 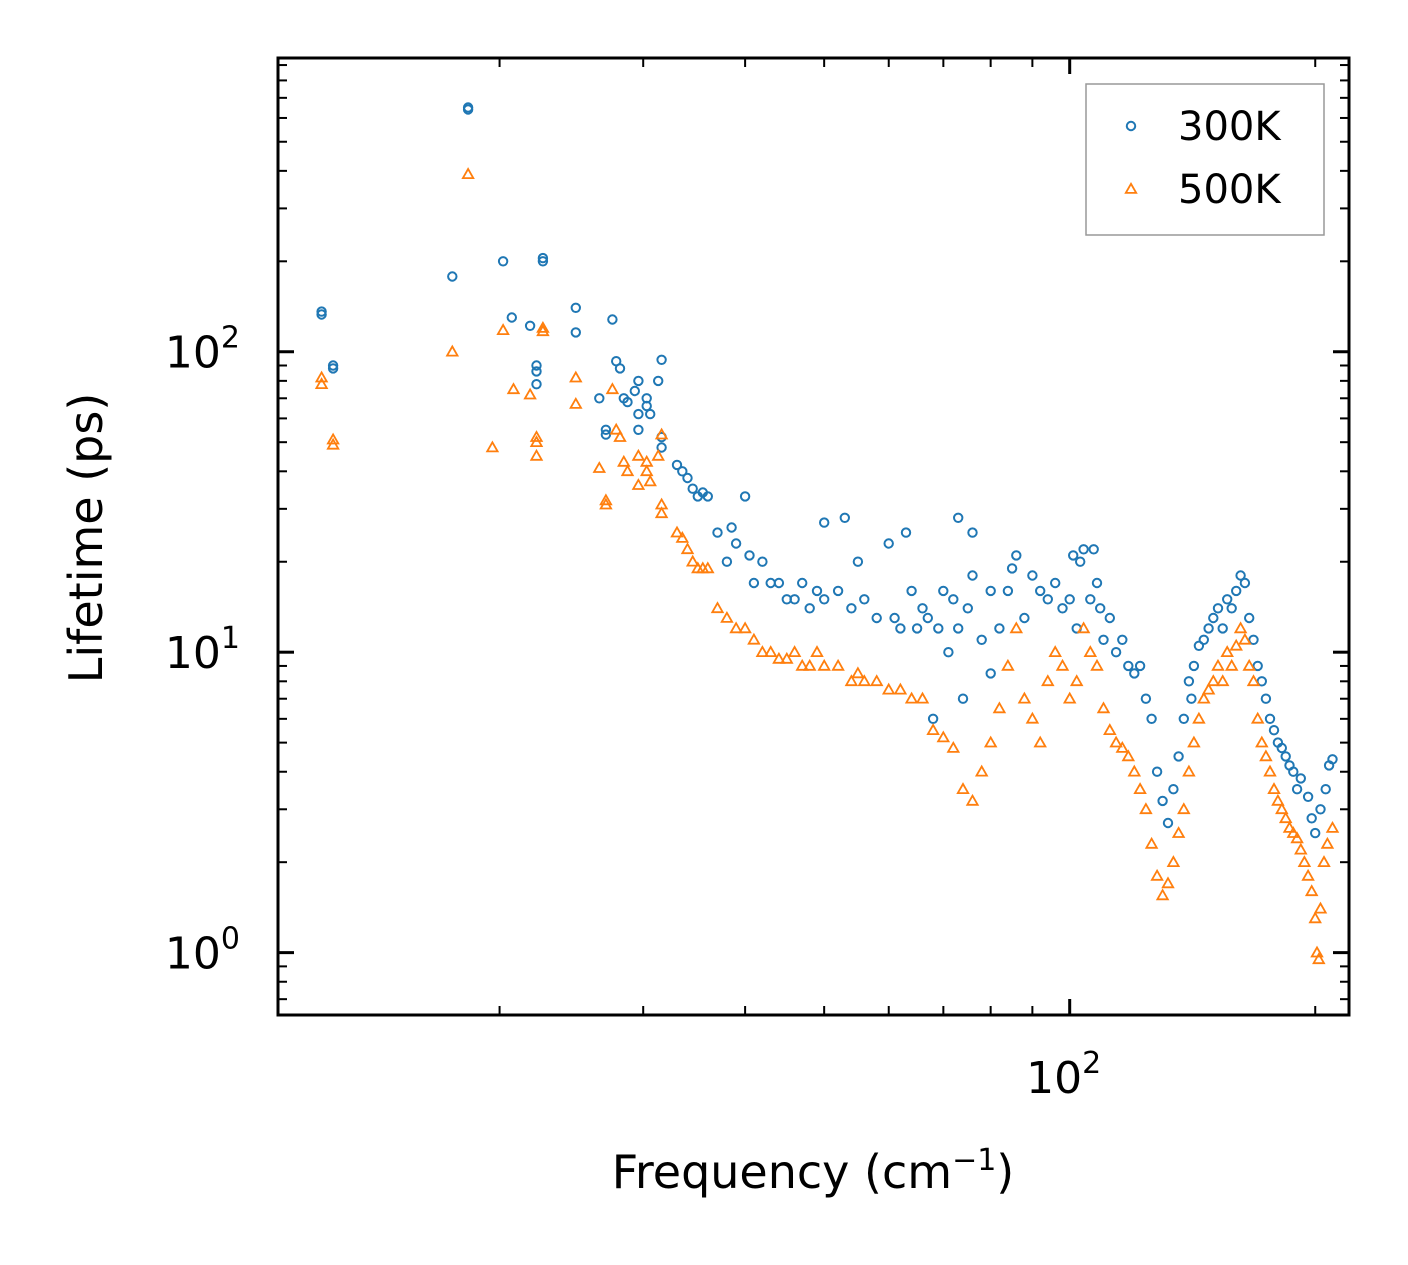 I want to click on legend: 300K 500K, so click(x=1205, y=159).